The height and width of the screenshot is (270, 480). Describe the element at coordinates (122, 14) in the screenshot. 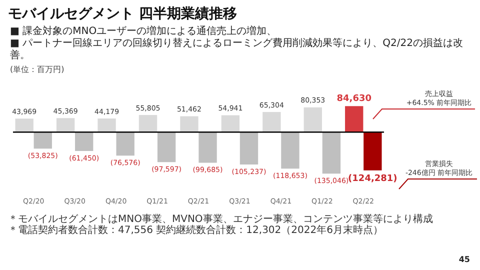

I see `chart-title: モバイルセグメント 四半期業績推移` at that location.